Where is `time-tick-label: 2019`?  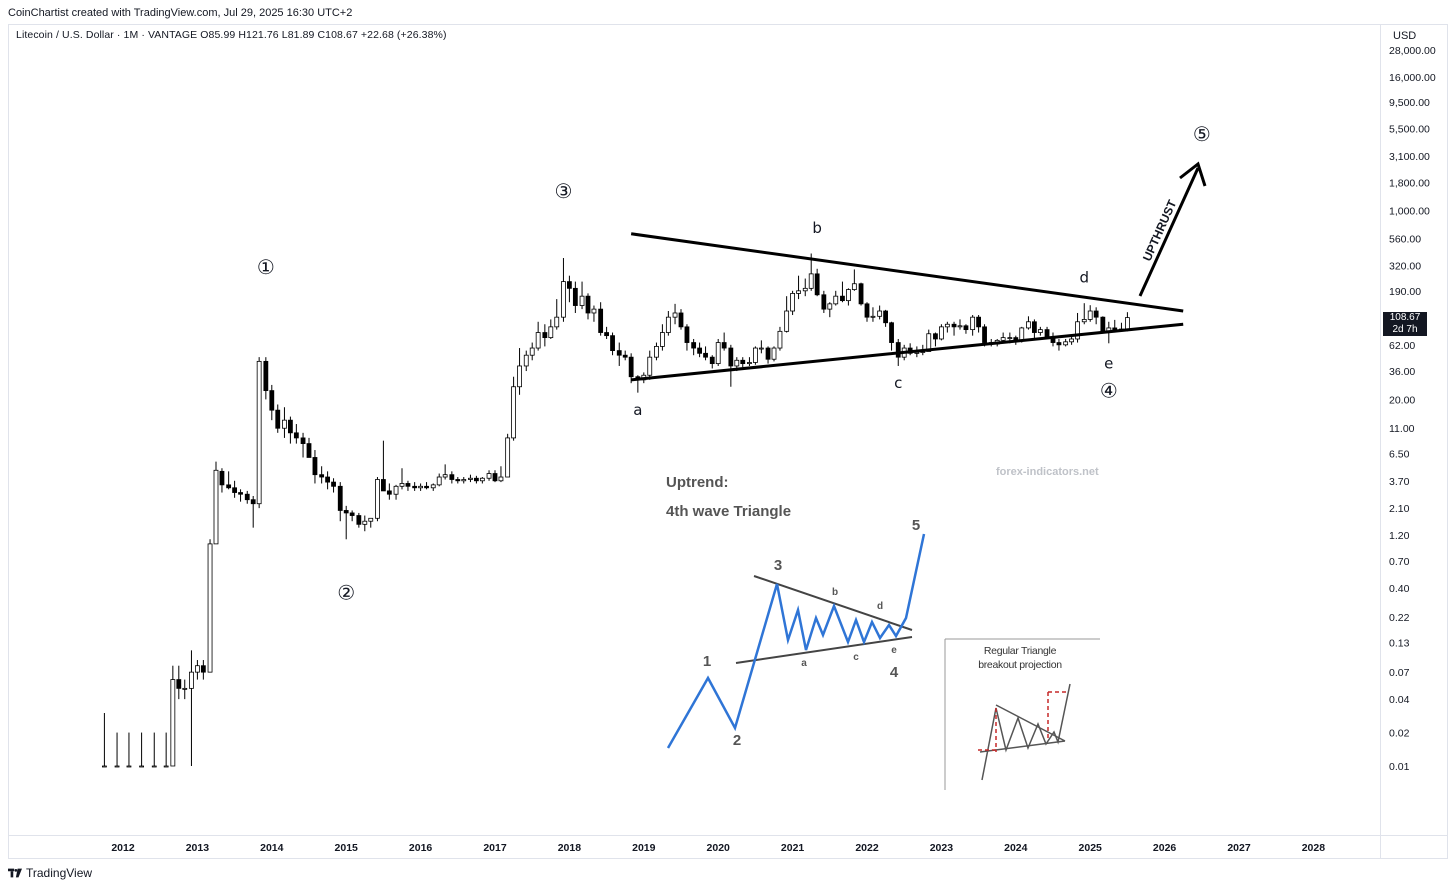
time-tick-label: 2019 is located at coordinates (644, 848).